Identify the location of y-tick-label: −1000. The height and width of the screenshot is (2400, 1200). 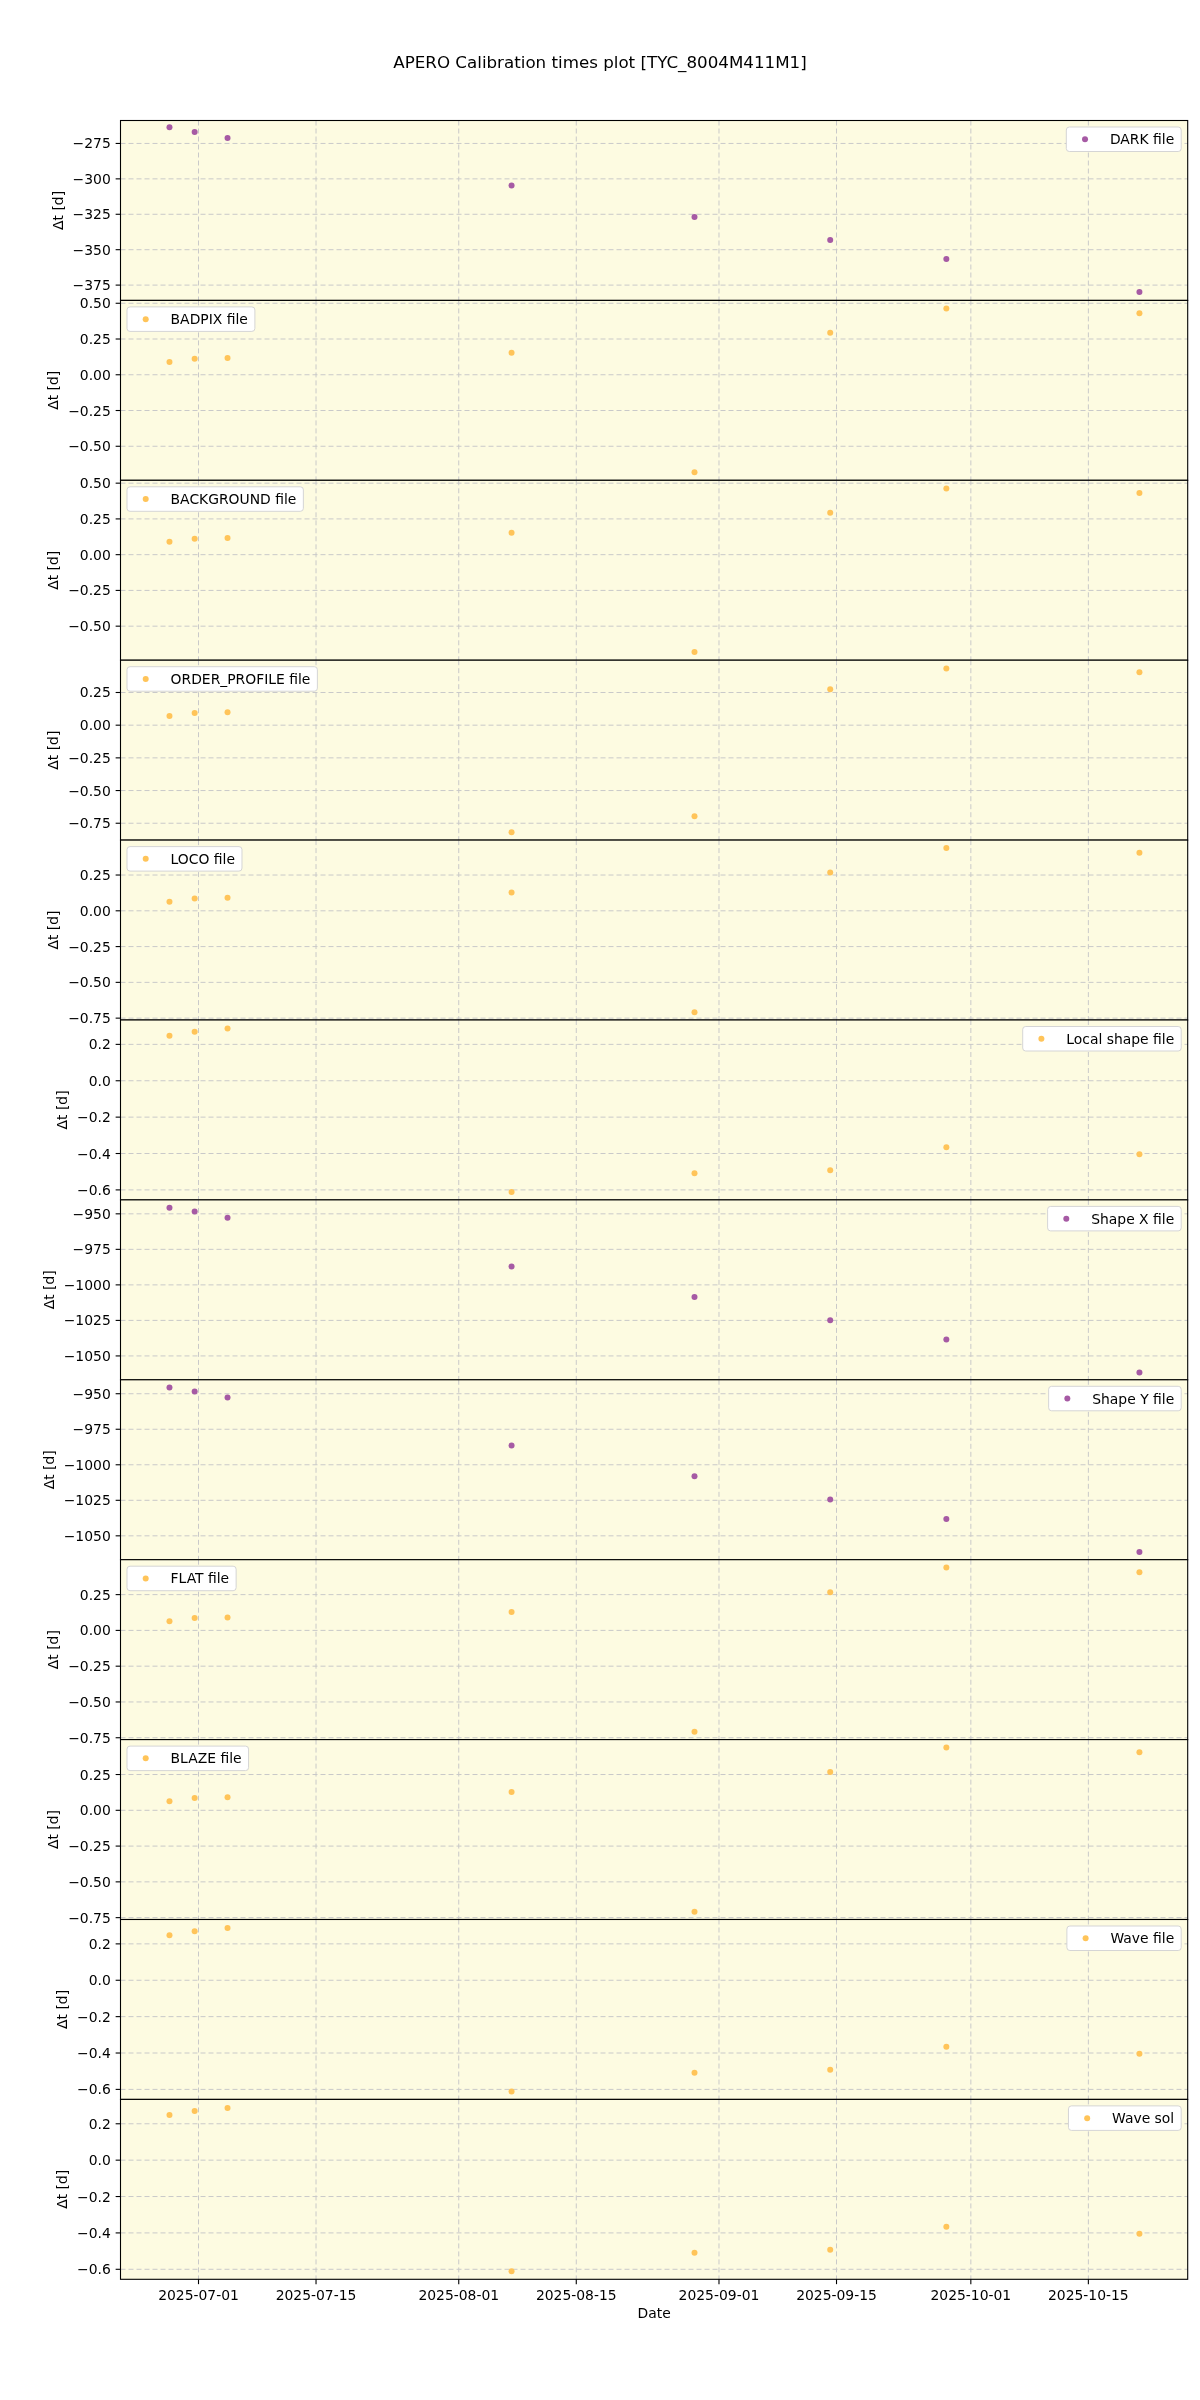
(87, 1464).